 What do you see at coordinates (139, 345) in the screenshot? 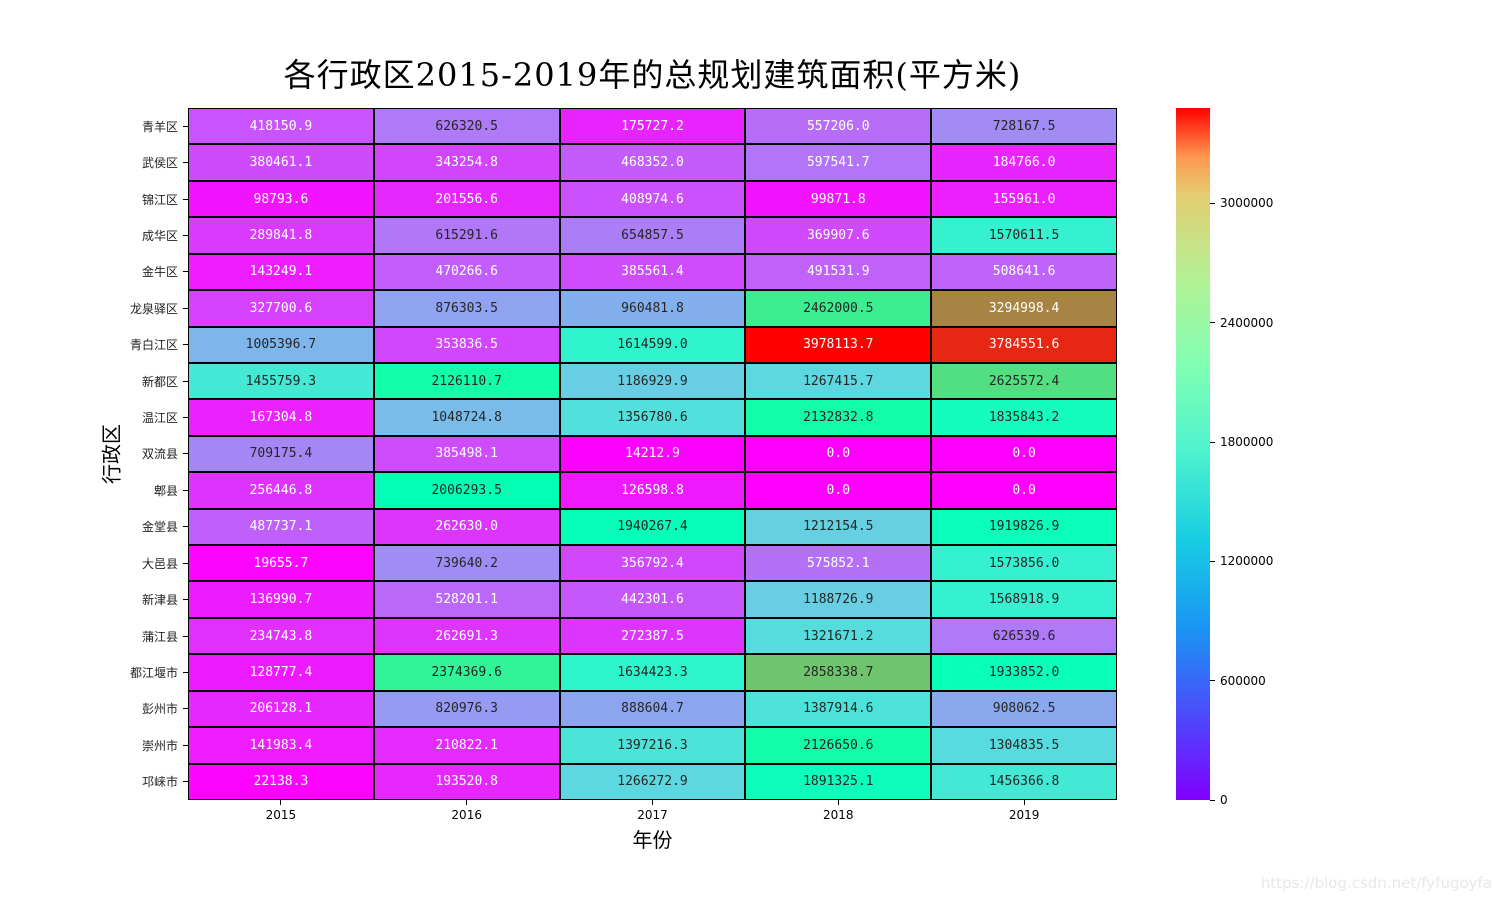
I see `y-tick-label: 青白江区` at bounding box center [139, 345].